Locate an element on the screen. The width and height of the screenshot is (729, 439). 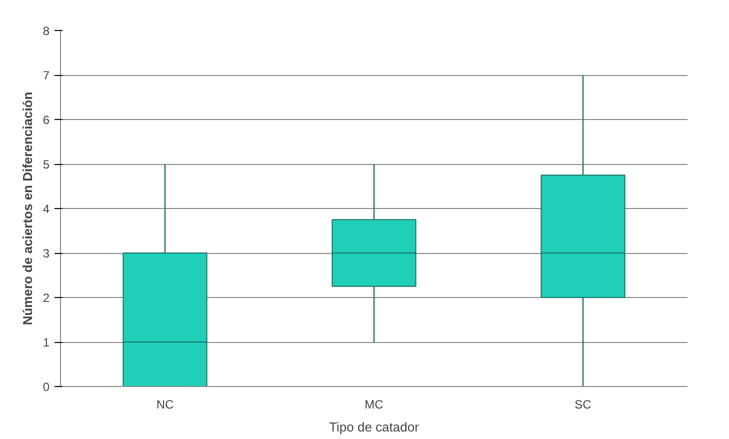
y-tick-label: 6 is located at coordinates (46, 120).